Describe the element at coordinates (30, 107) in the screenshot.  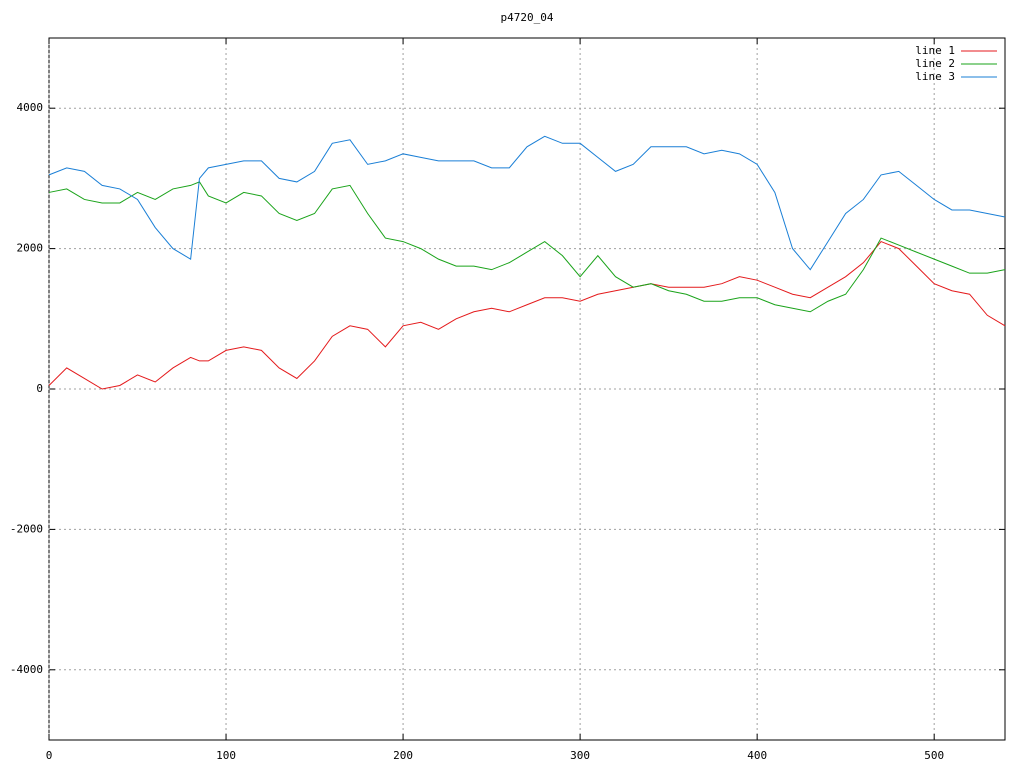
I see `y-tick-label: 4000` at that location.